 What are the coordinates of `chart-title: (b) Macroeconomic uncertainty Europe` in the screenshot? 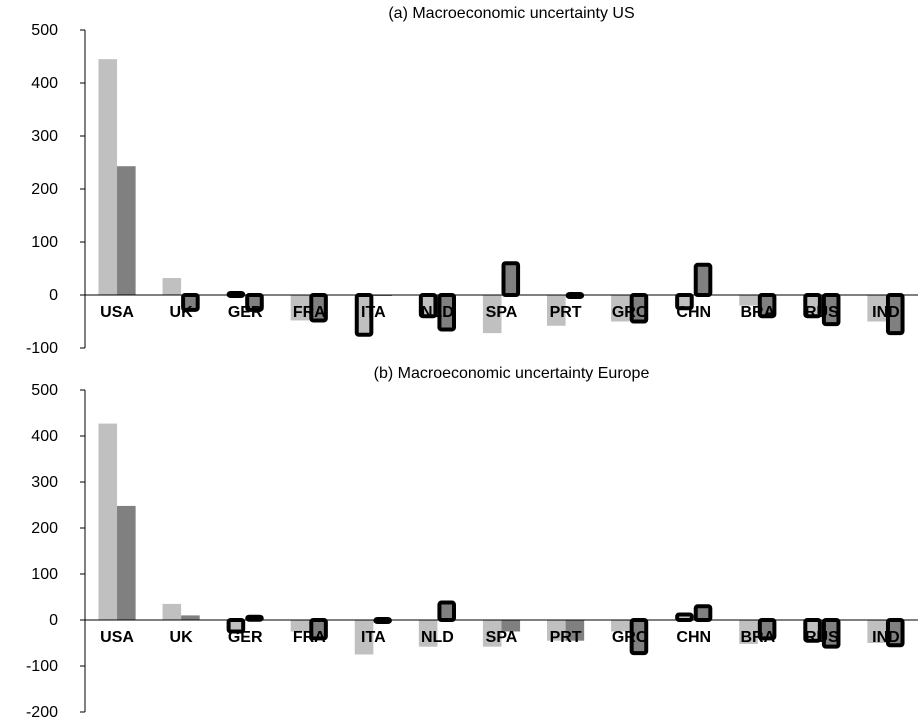 It's located at (512, 373).